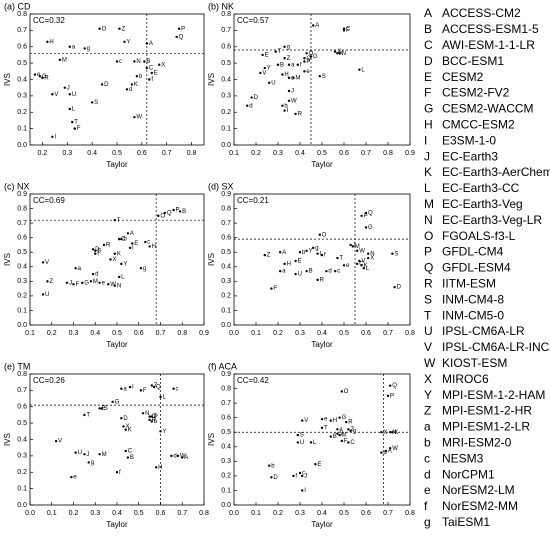  What do you see at coordinates (128, 42) in the screenshot?
I see `point-label: Y` at bounding box center [128, 42].